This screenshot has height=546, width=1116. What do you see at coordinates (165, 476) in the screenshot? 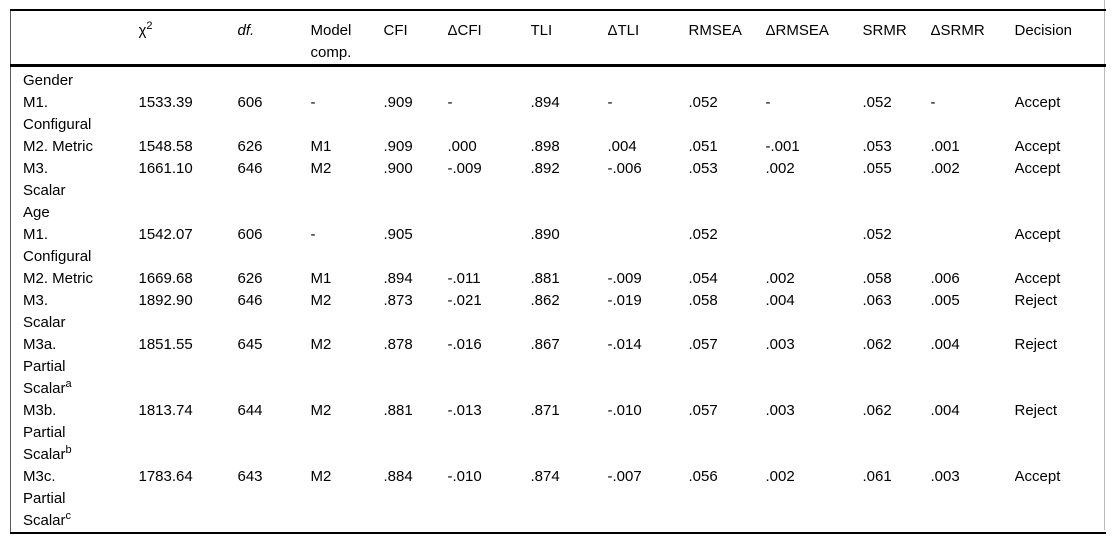
I see `cell-chi2: 1783.64` at bounding box center [165, 476].